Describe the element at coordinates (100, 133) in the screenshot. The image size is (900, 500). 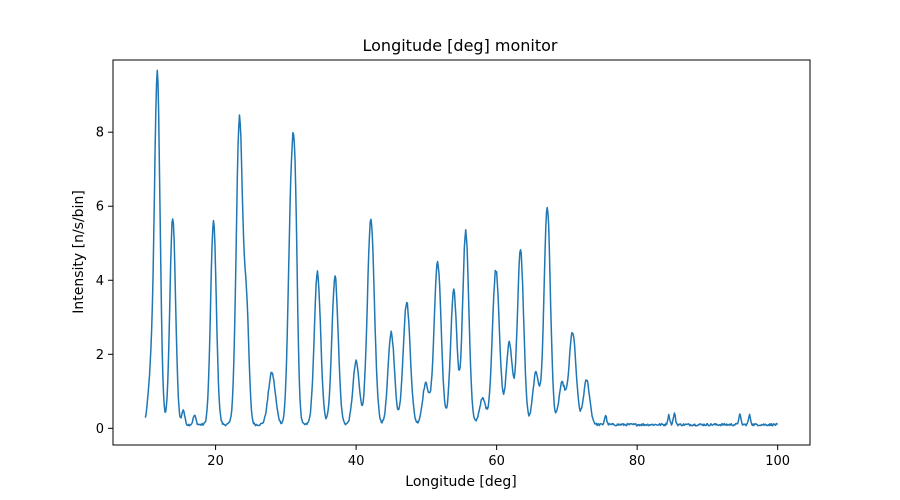
I see `y-tick-label: 8` at that location.